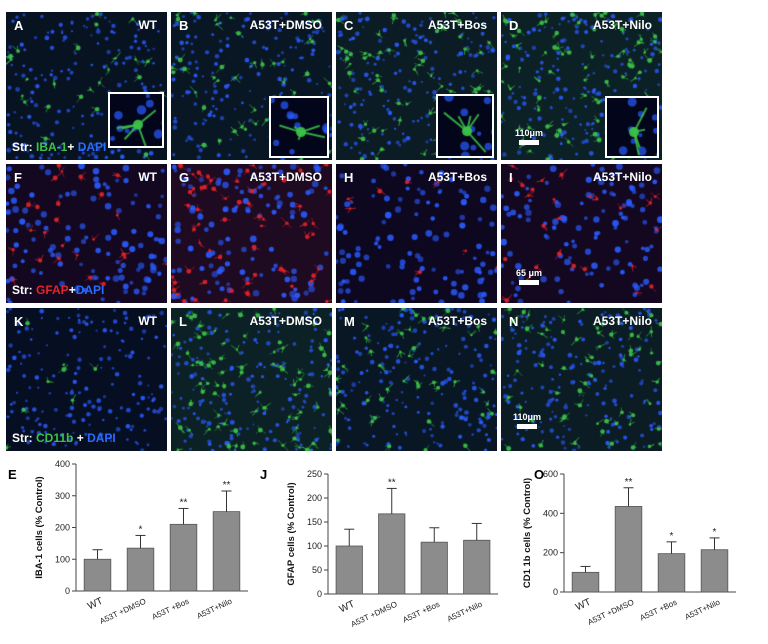  What do you see at coordinates (317, 570) in the screenshot?
I see `y-tick-label: 50` at bounding box center [317, 570].